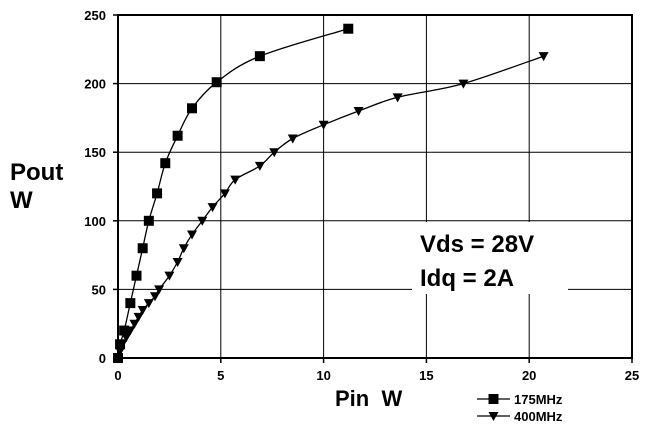 The image size is (645, 427). Describe the element at coordinates (493, 399) in the screenshot. I see `legend-marker-175mhz` at that location.